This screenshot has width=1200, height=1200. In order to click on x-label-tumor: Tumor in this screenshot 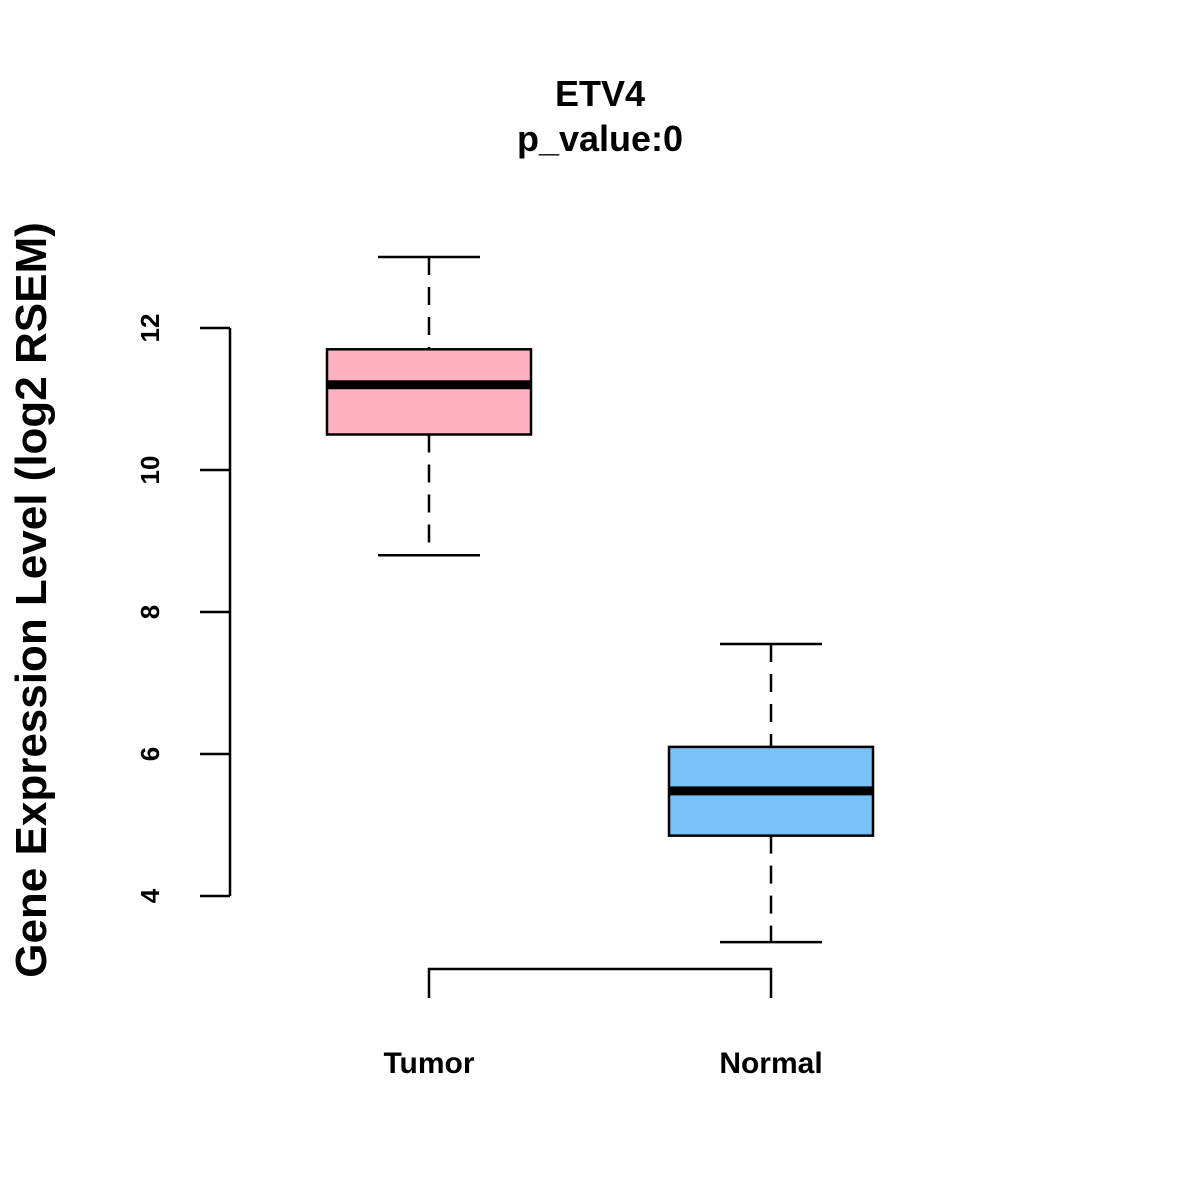, I will do `click(428, 1063)`.